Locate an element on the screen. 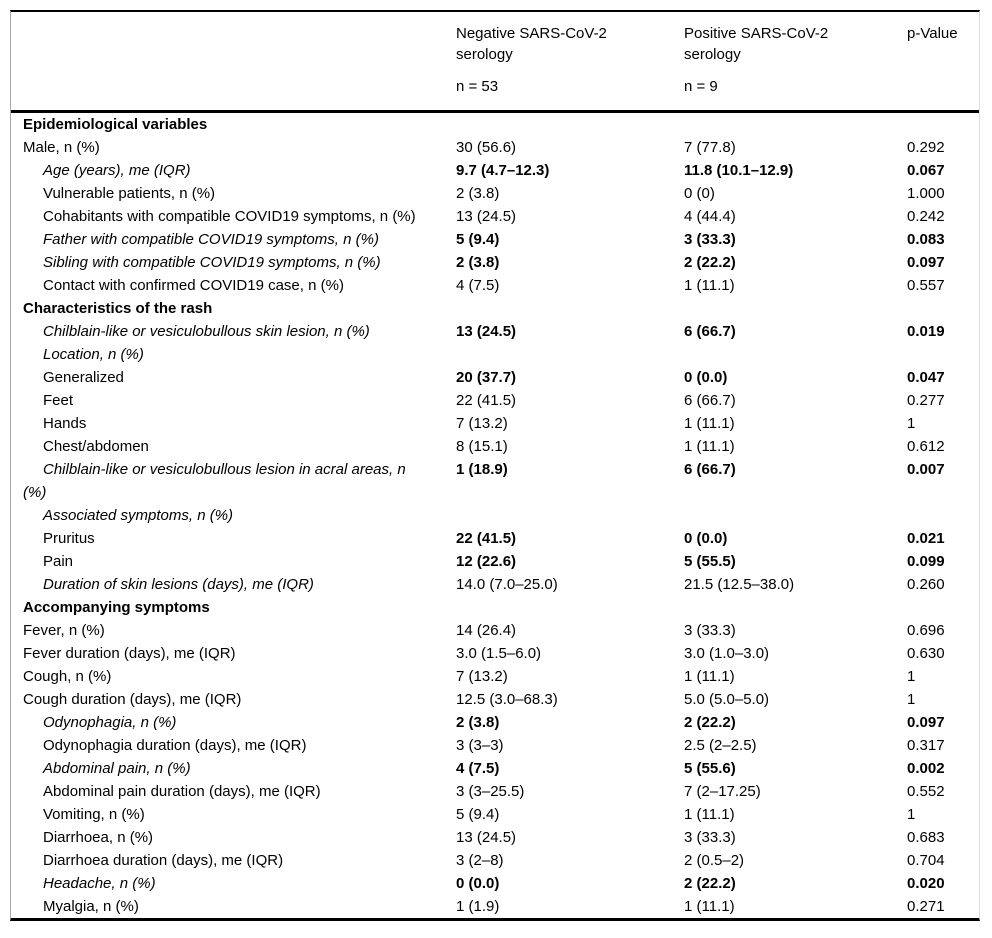 The width and height of the screenshot is (992, 938). row-label: Odynophagia, n (%) is located at coordinates (110, 722).